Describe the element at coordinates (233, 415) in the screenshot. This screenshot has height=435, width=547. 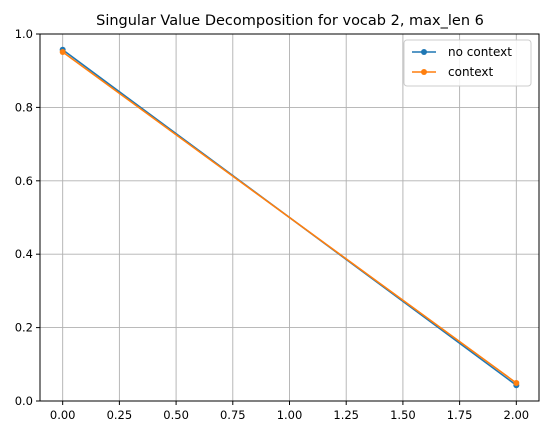
I see `x-tick-label: 0.75` at that location.